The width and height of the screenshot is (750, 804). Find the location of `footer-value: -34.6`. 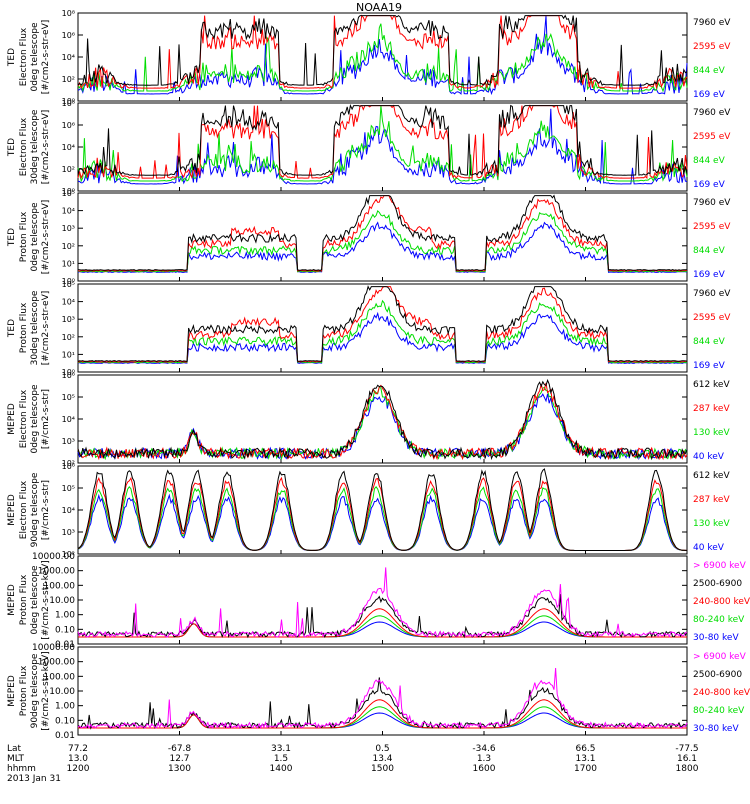

footer-value: -34.6 is located at coordinates (484, 749).